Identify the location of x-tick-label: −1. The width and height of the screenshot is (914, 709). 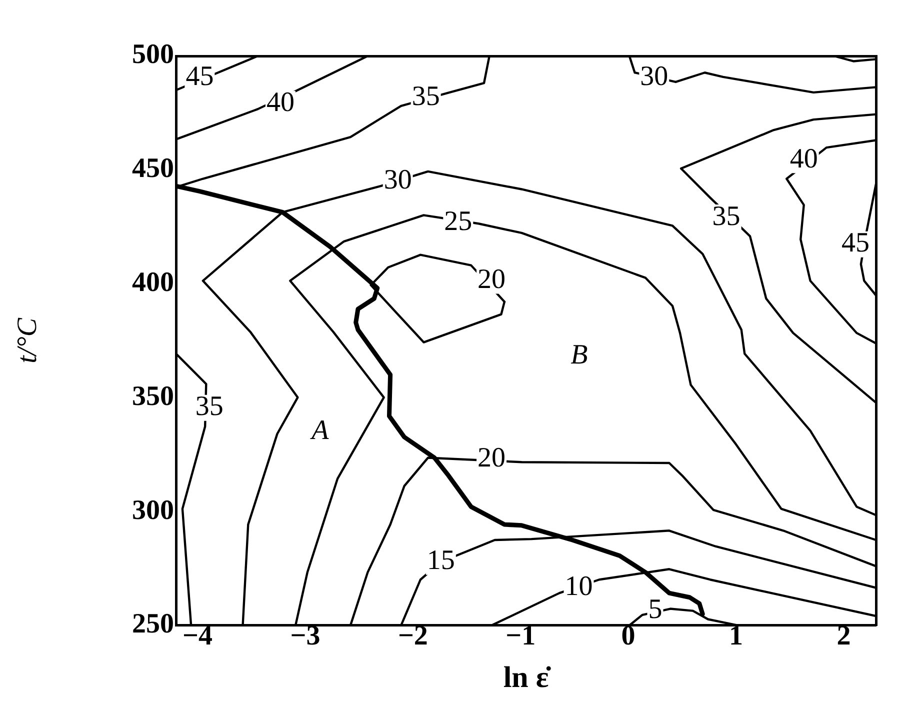
(521, 636).